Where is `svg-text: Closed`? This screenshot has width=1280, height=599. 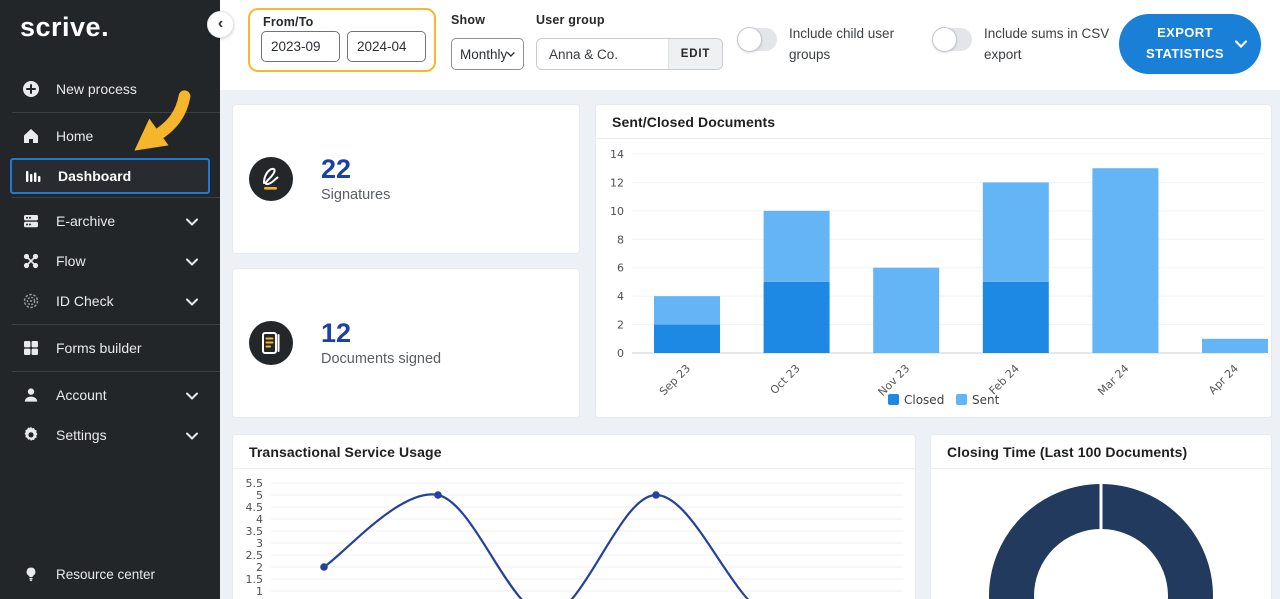
svg-text: Closed is located at coordinates (924, 400).